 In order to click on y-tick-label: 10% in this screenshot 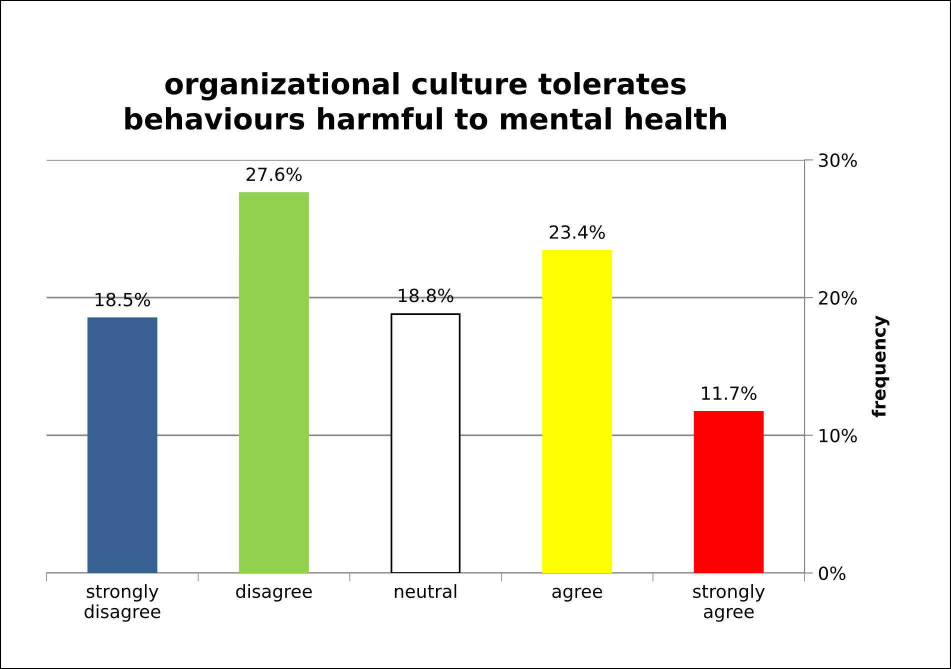, I will do `click(838, 435)`.